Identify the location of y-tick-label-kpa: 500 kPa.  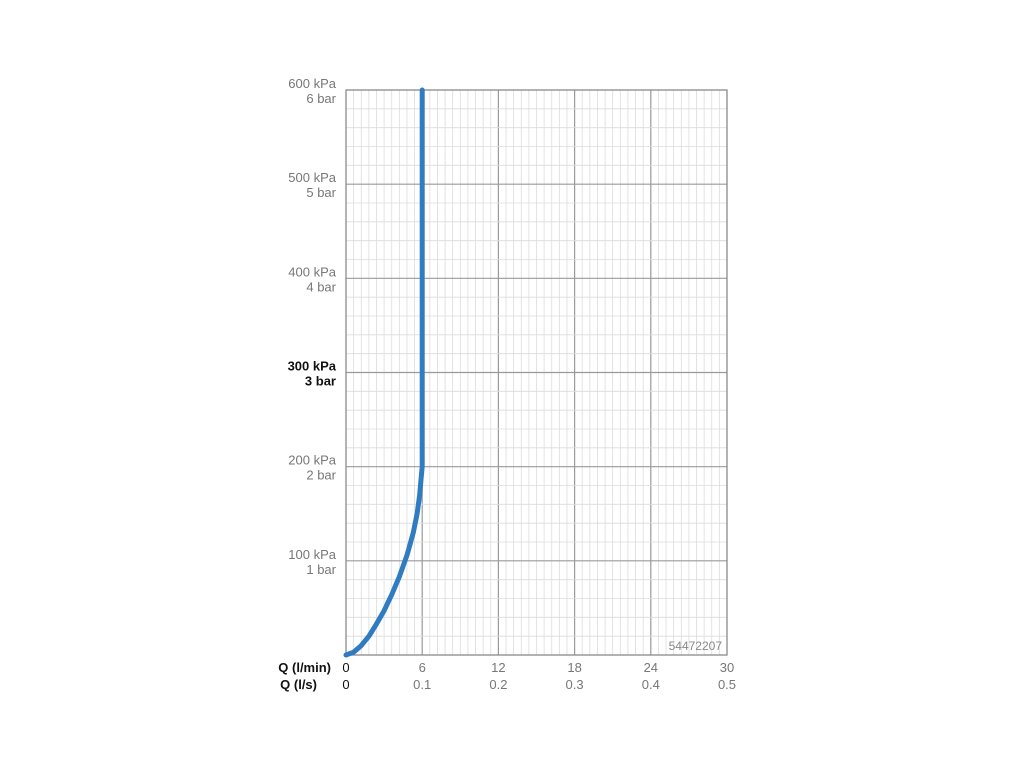
(312, 177).